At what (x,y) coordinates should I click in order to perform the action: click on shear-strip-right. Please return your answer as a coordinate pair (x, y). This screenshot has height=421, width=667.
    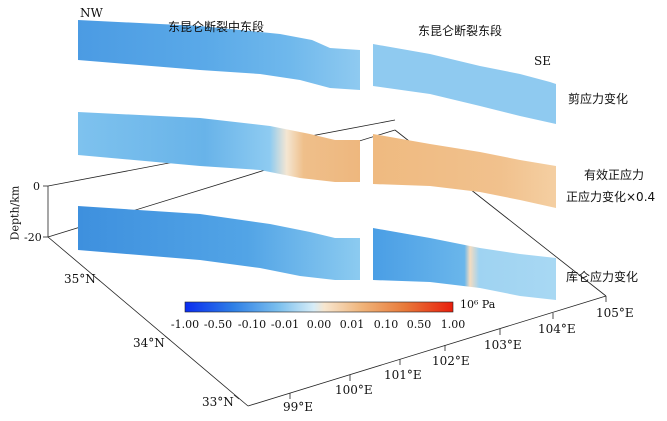
    Looking at the image, I should click on (464, 84).